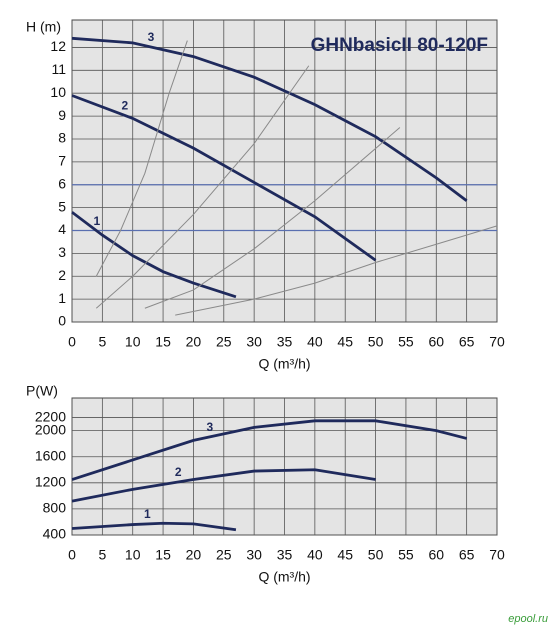 The height and width of the screenshot is (634, 555). I want to click on y-tick-label: 1200, so click(50, 482).